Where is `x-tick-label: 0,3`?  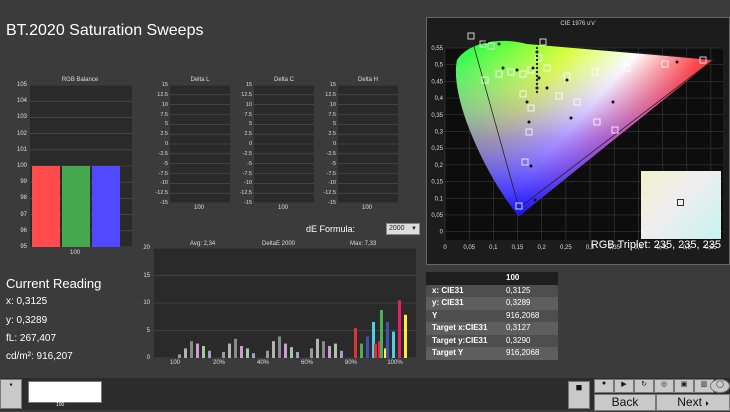
x-tick-label: 0,3 is located at coordinates (590, 248).